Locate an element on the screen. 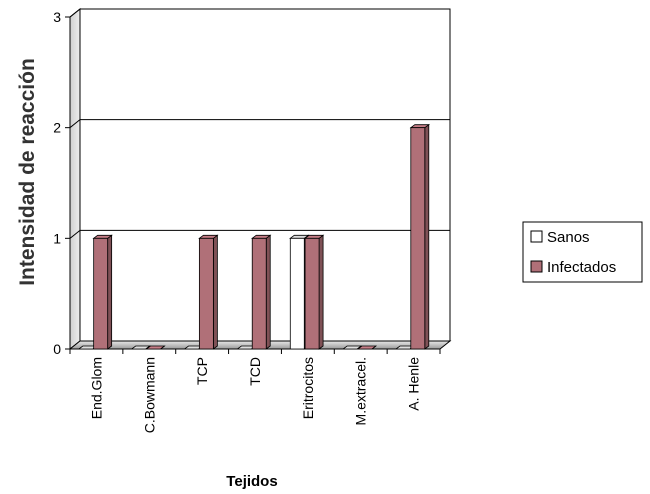 This screenshot has width=650, height=494. legend-label-infectados: Infectados is located at coordinates (581, 267).